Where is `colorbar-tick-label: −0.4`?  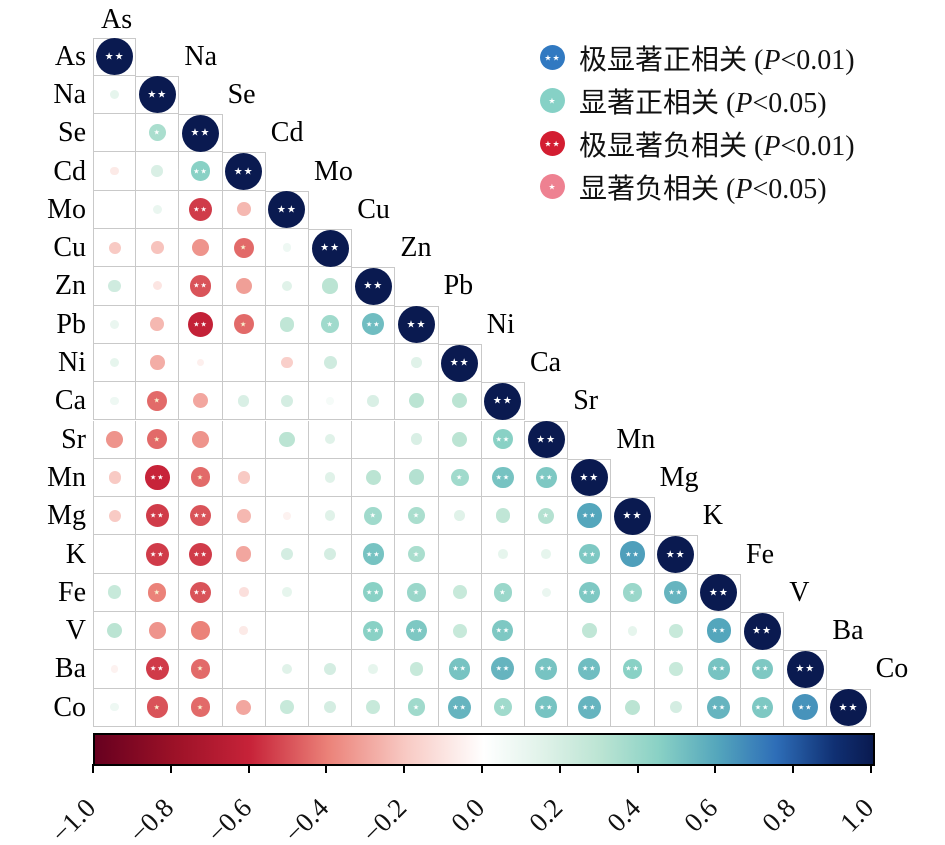
colorbar-tick-label: −0.4 is located at coordinates (306, 818).